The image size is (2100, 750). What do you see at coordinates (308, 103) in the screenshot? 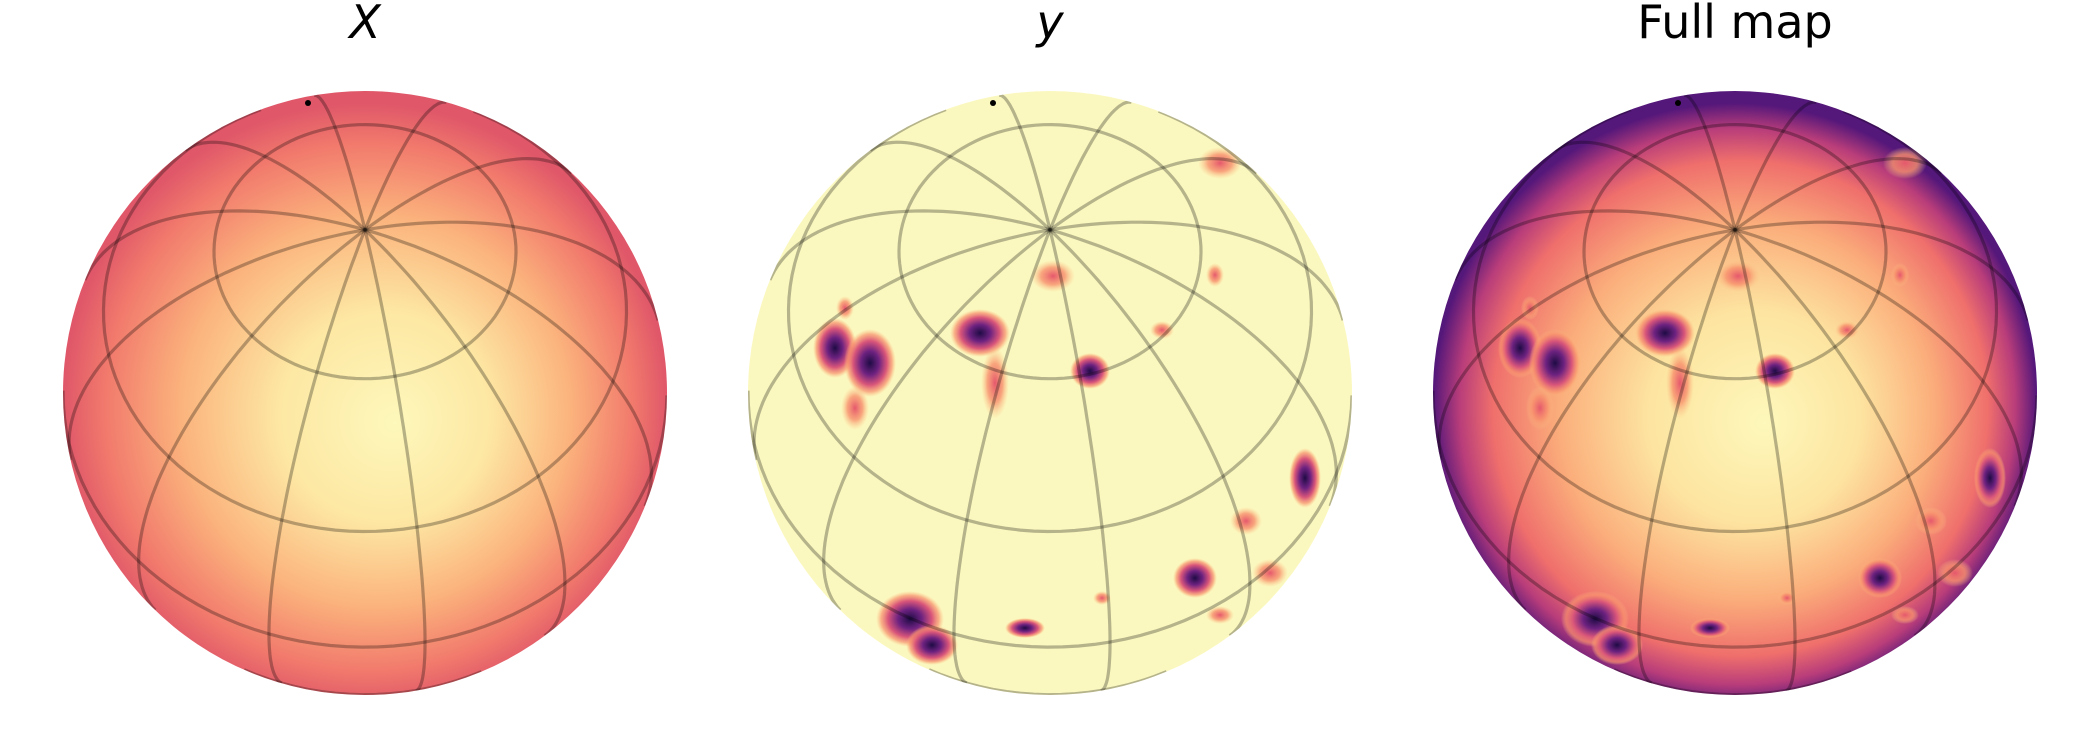
I see `sphere-x-pole` at bounding box center [308, 103].